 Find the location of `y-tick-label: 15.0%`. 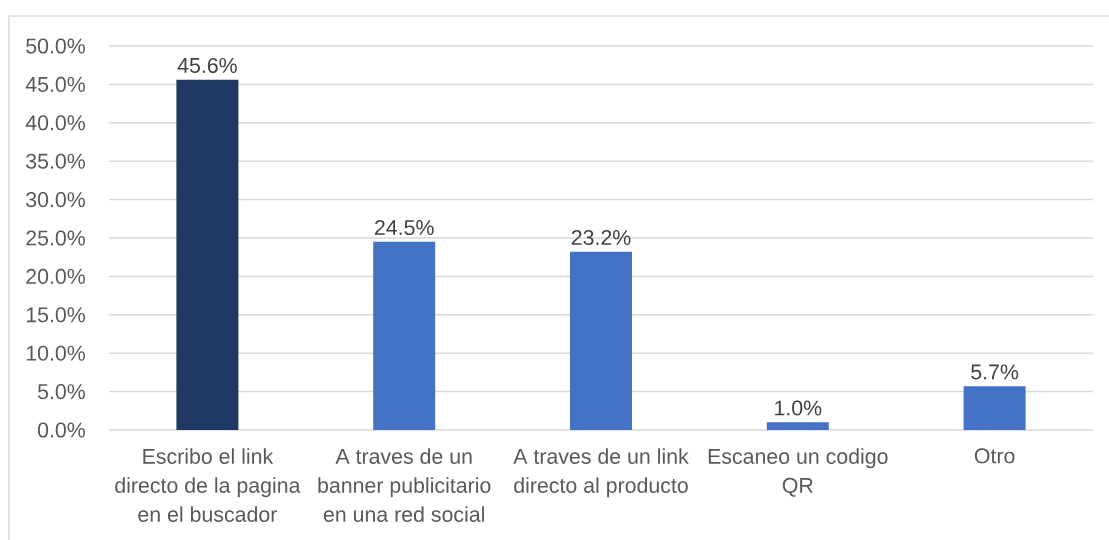

y-tick-label: 15.0% is located at coordinates (55, 315).